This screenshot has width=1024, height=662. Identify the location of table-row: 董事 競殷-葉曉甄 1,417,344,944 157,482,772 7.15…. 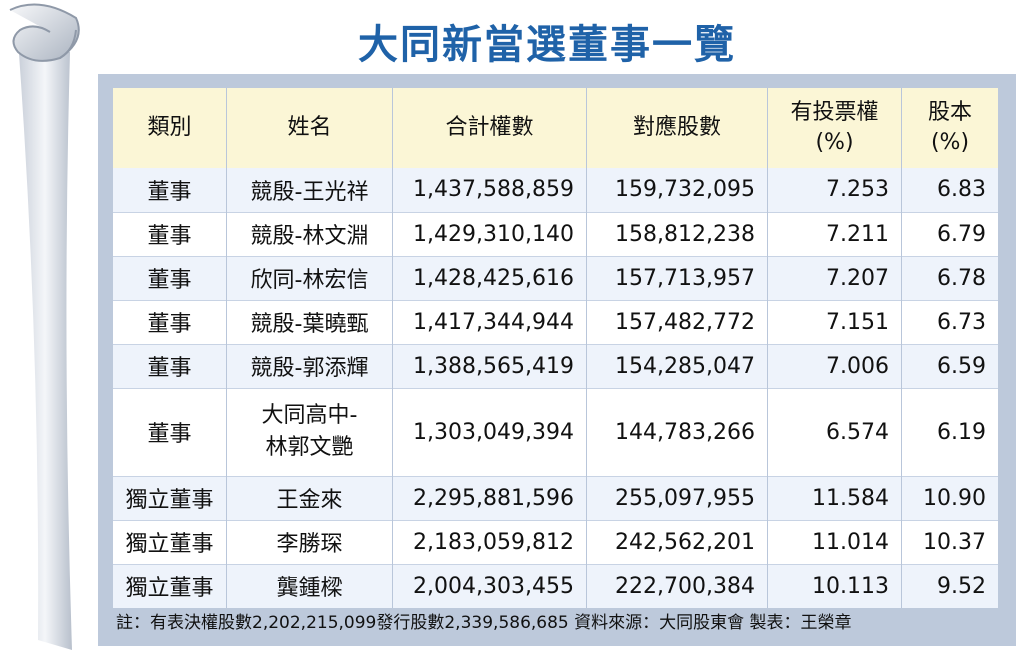
(555, 321).